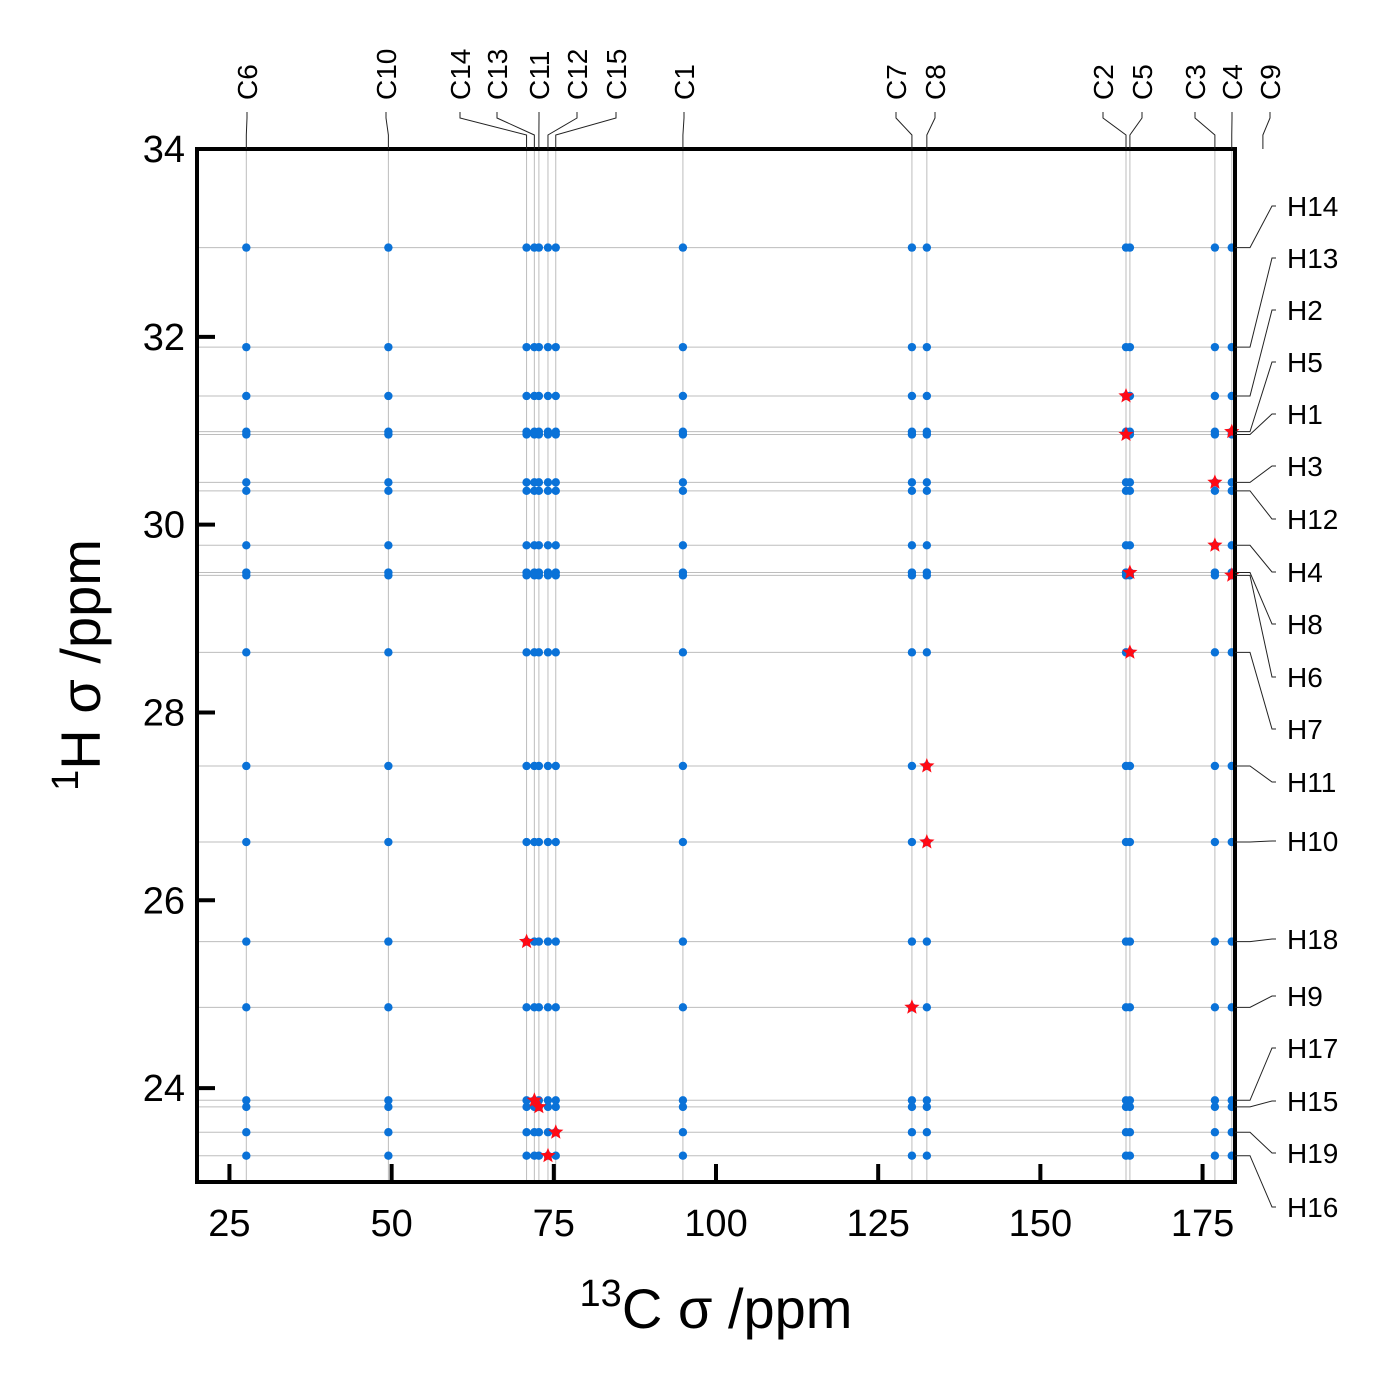 The image size is (1384, 1384). What do you see at coordinates (526, 575) in the screenshot?
I see `dot-C14-H6` at bounding box center [526, 575].